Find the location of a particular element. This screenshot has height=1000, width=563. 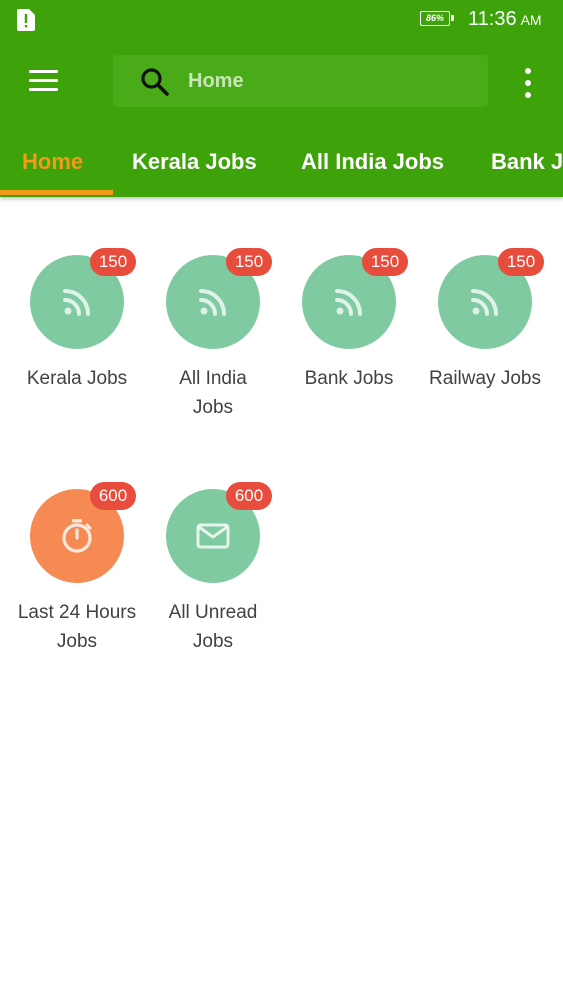

hamburger-menu-icon is located at coordinates (44, 82).